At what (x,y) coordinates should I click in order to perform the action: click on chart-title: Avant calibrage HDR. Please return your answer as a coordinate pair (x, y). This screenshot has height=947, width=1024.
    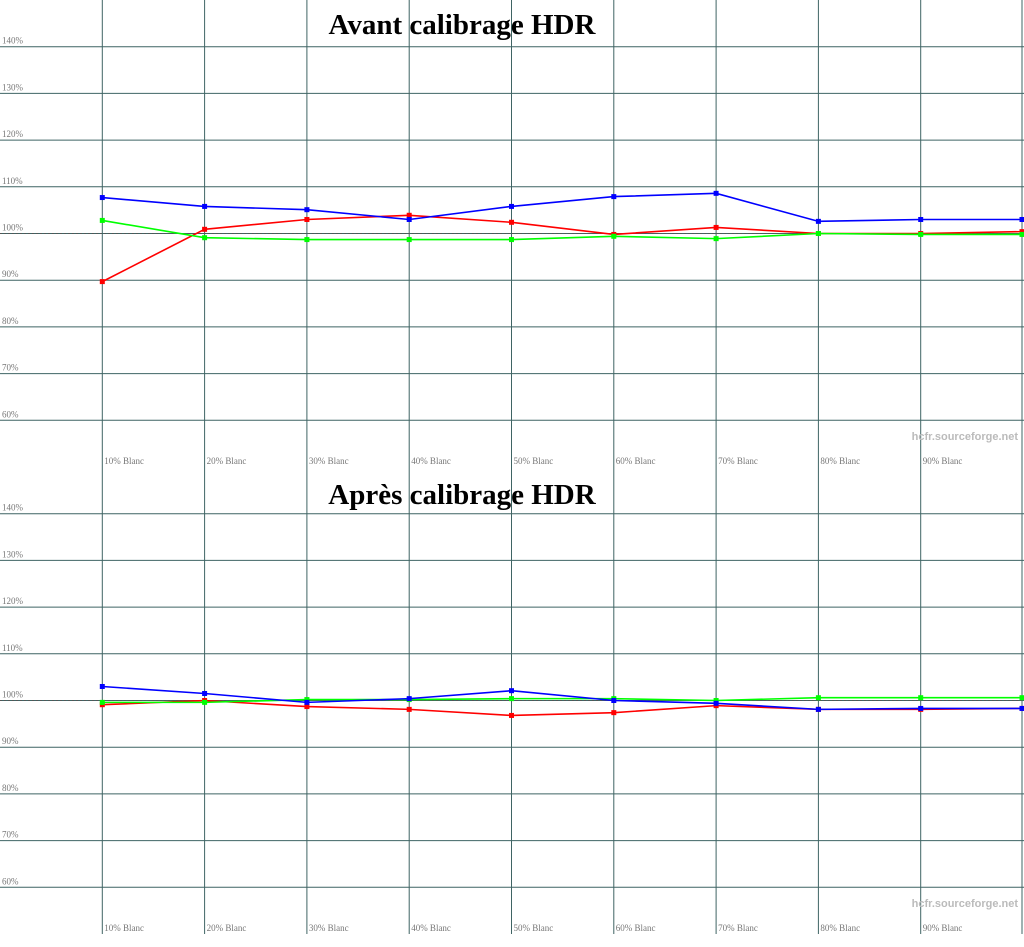
    Looking at the image, I should click on (463, 25).